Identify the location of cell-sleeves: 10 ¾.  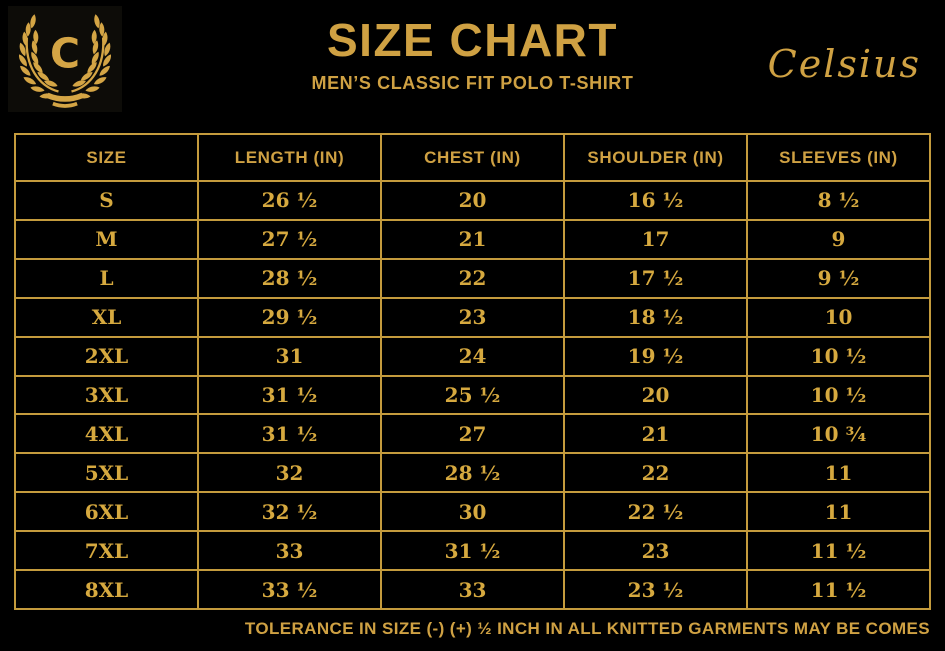
(838, 434).